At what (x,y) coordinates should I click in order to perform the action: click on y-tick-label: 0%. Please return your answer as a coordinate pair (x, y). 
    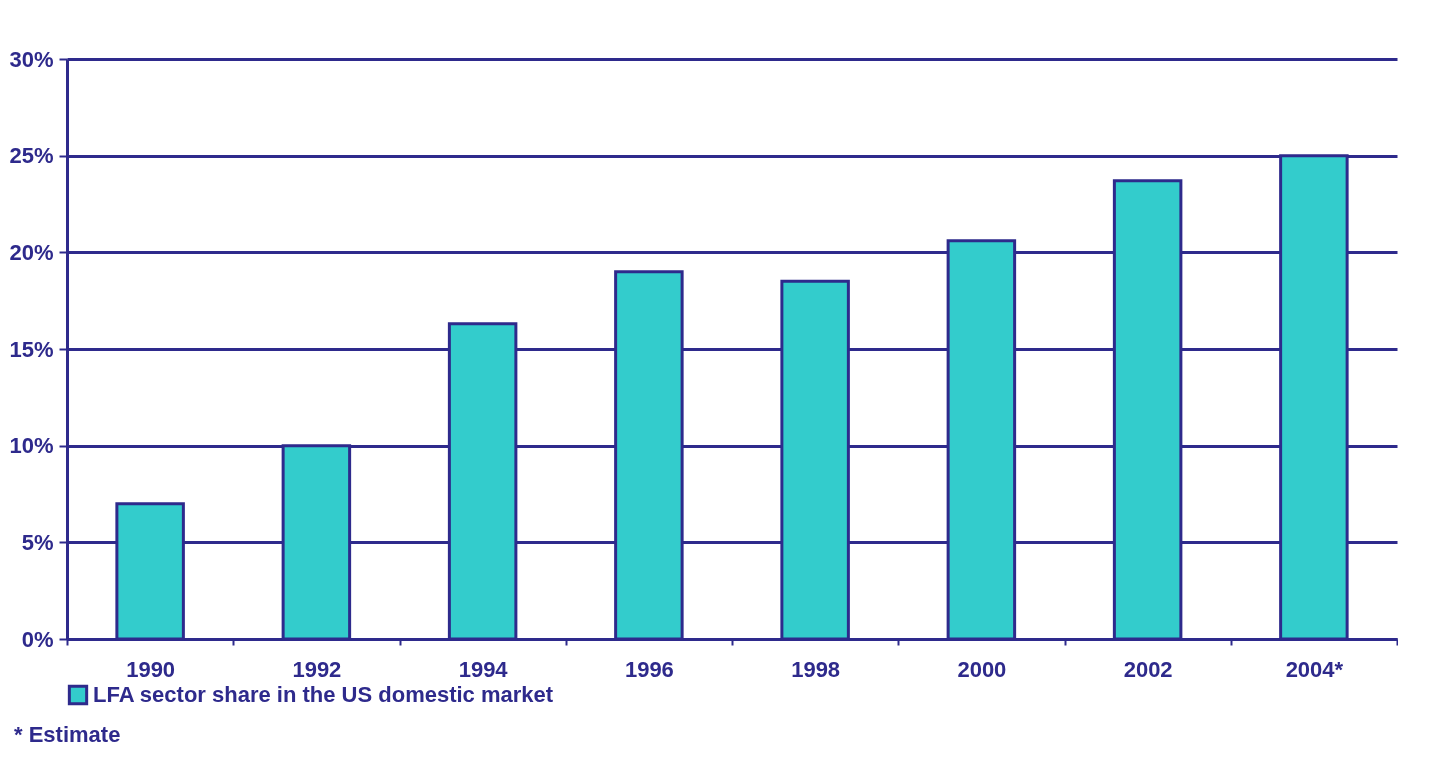
    Looking at the image, I should click on (37, 639).